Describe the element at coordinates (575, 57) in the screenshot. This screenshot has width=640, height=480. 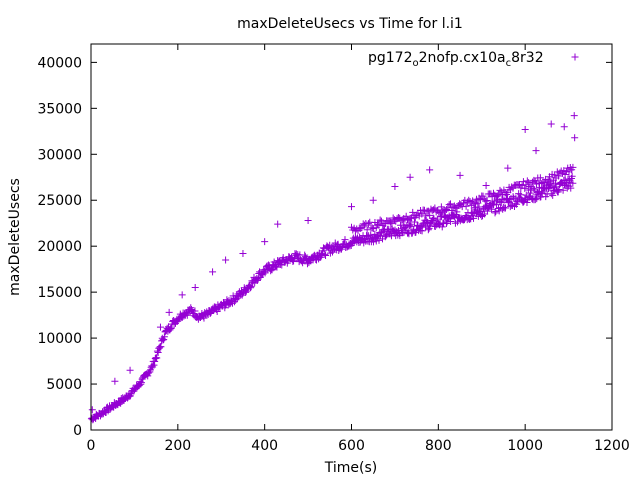
I see `legend-marker` at that location.